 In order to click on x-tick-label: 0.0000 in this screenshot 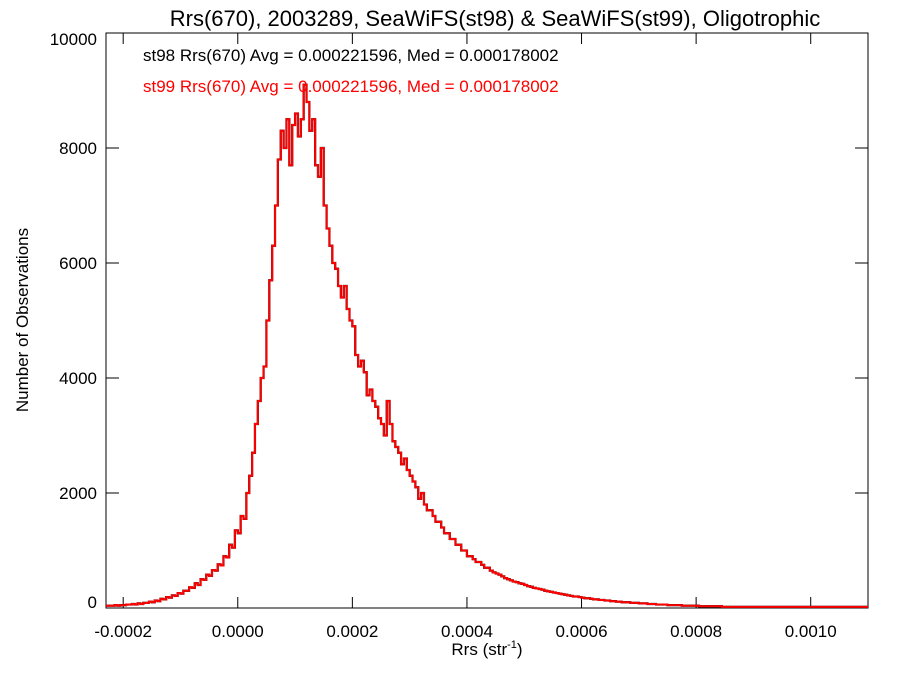, I will do `click(238, 631)`.